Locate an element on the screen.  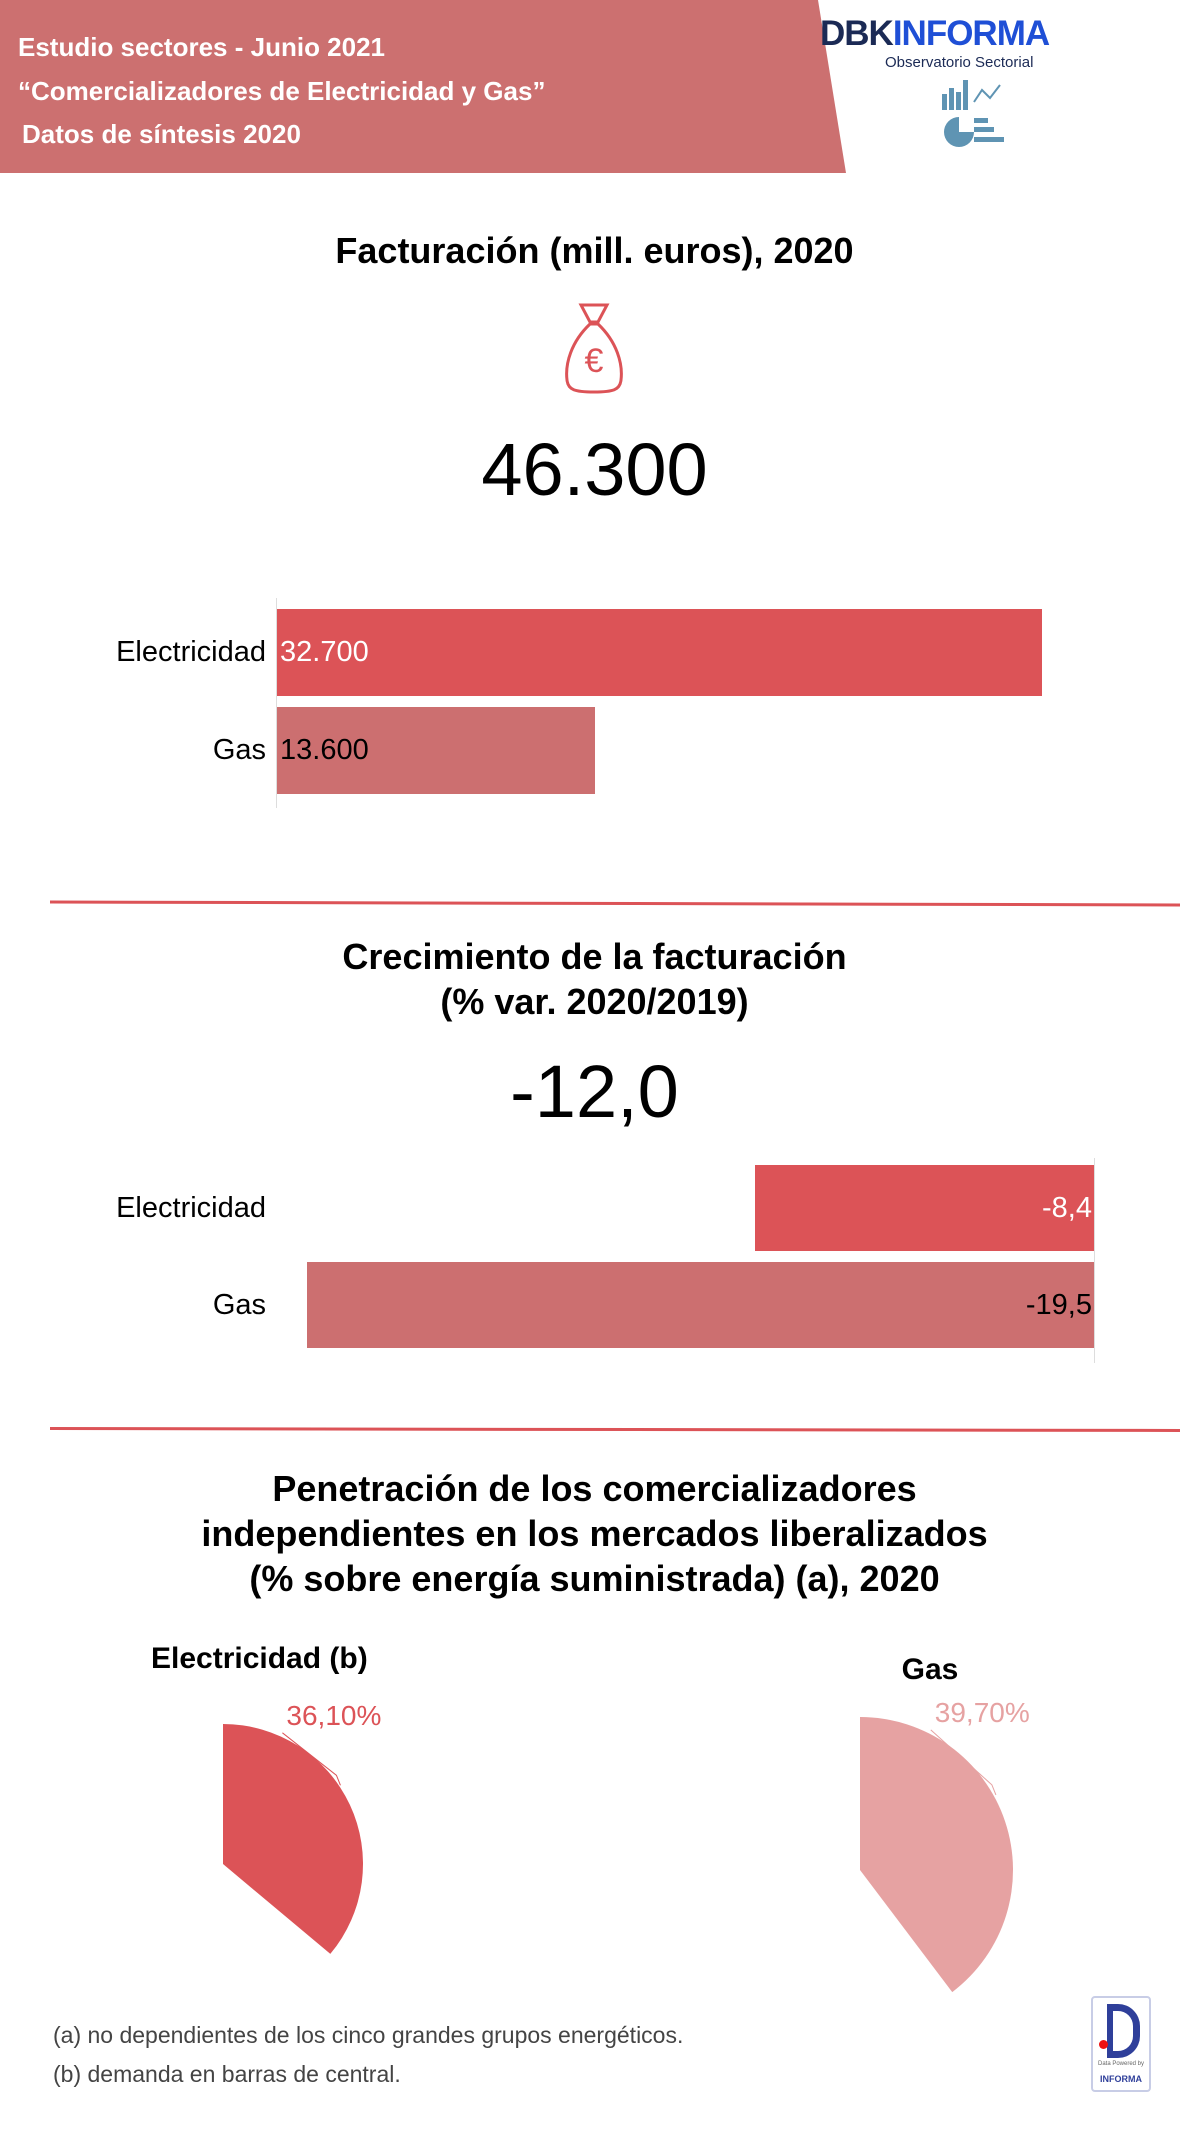
chart1-category-label: Gas is located at coordinates (239, 750).